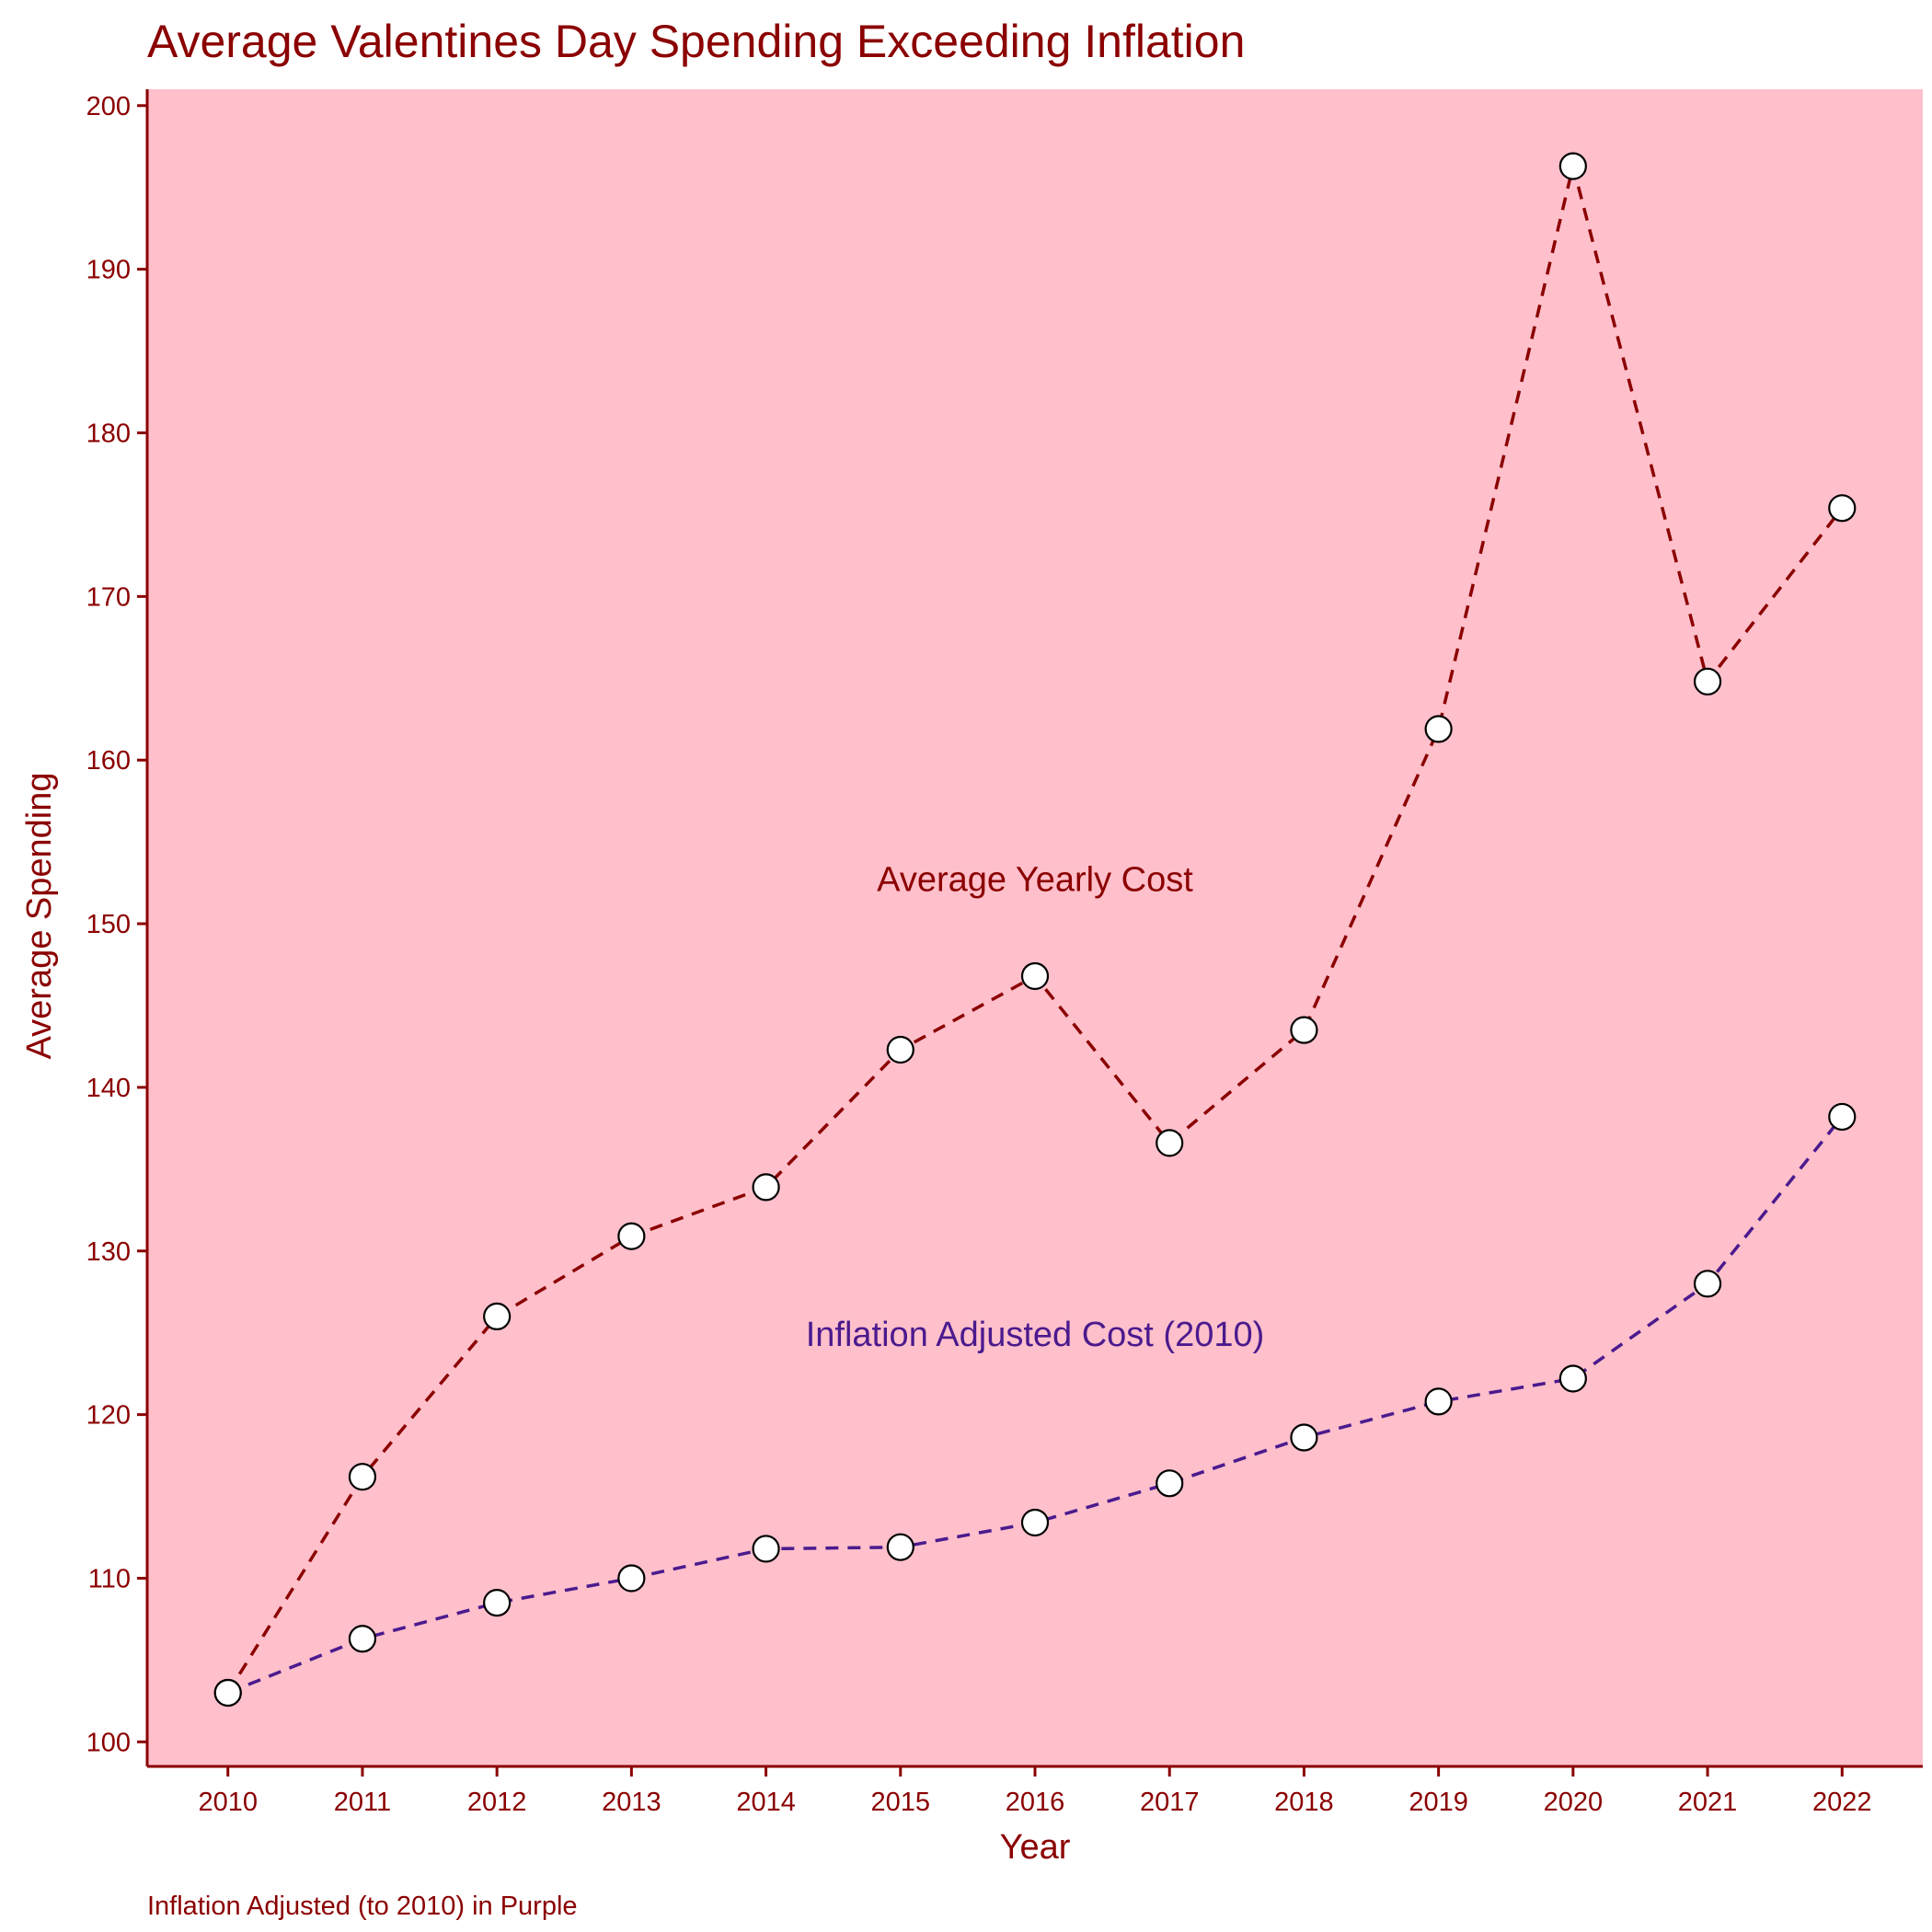  What do you see at coordinates (1035, 1802) in the screenshot?
I see `x-tick-label: 2016` at bounding box center [1035, 1802].